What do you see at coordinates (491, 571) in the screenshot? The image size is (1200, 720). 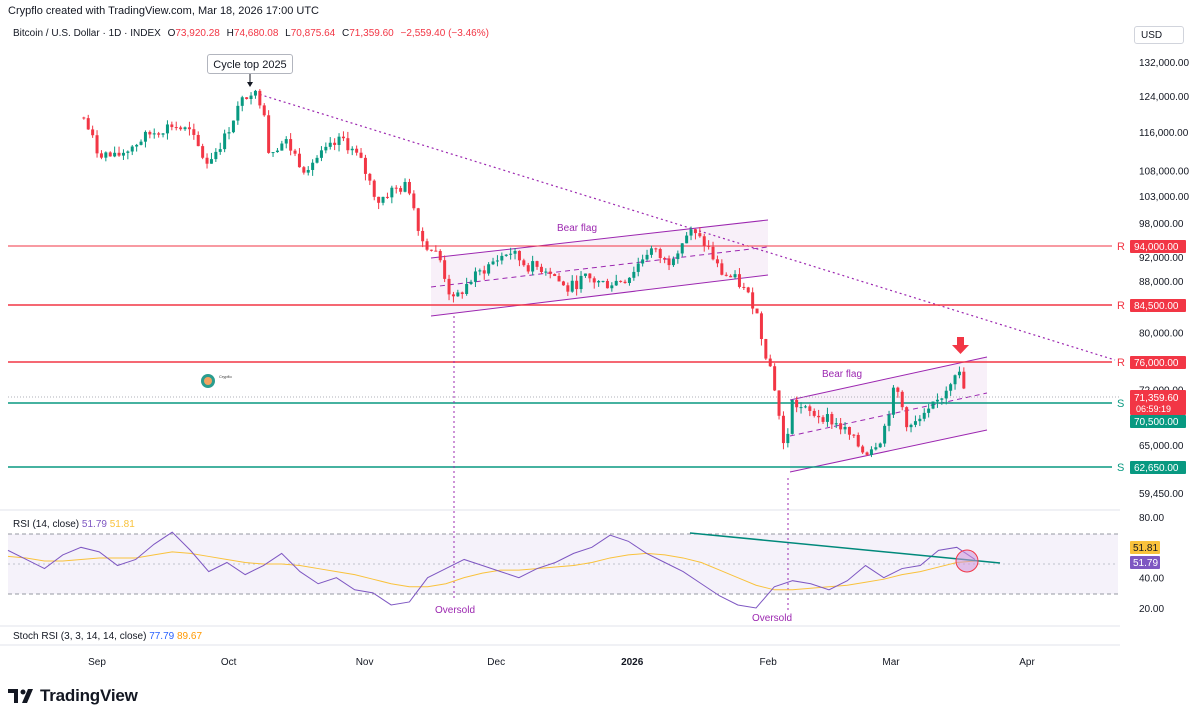 I see `rsi-ma-line` at bounding box center [491, 571].